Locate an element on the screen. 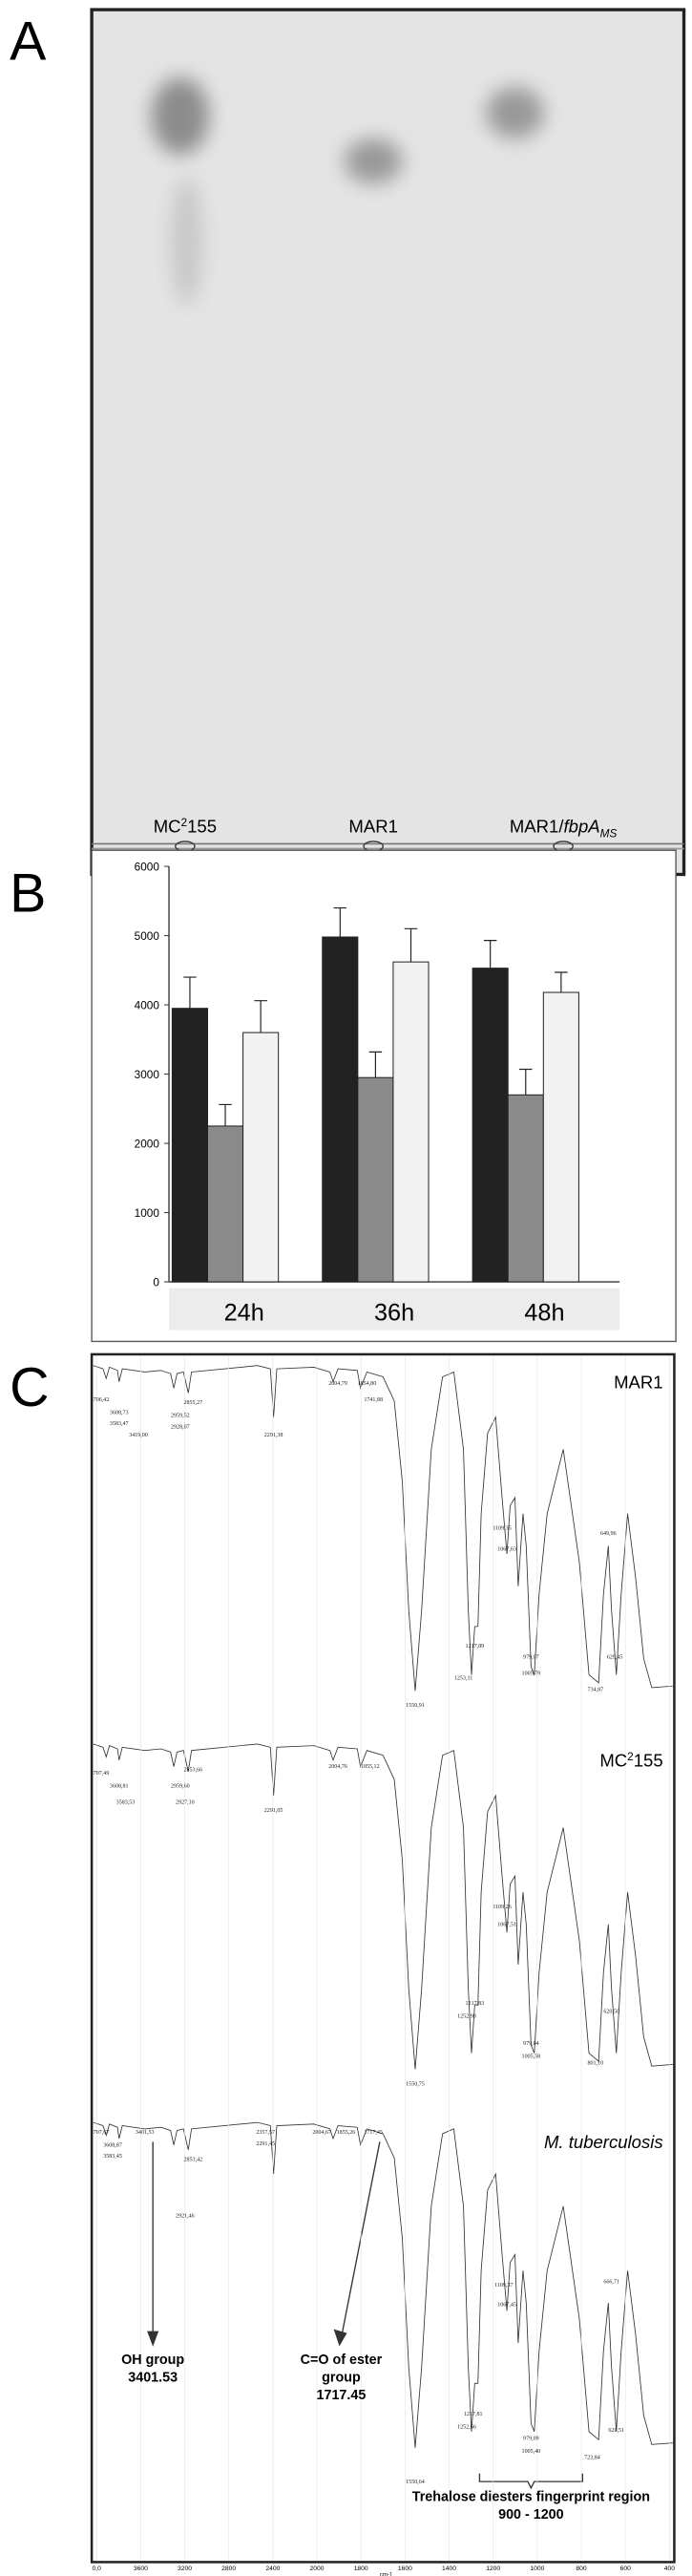  annotation: Trehalose diesters fingerprint region is located at coordinates (531, 2496).